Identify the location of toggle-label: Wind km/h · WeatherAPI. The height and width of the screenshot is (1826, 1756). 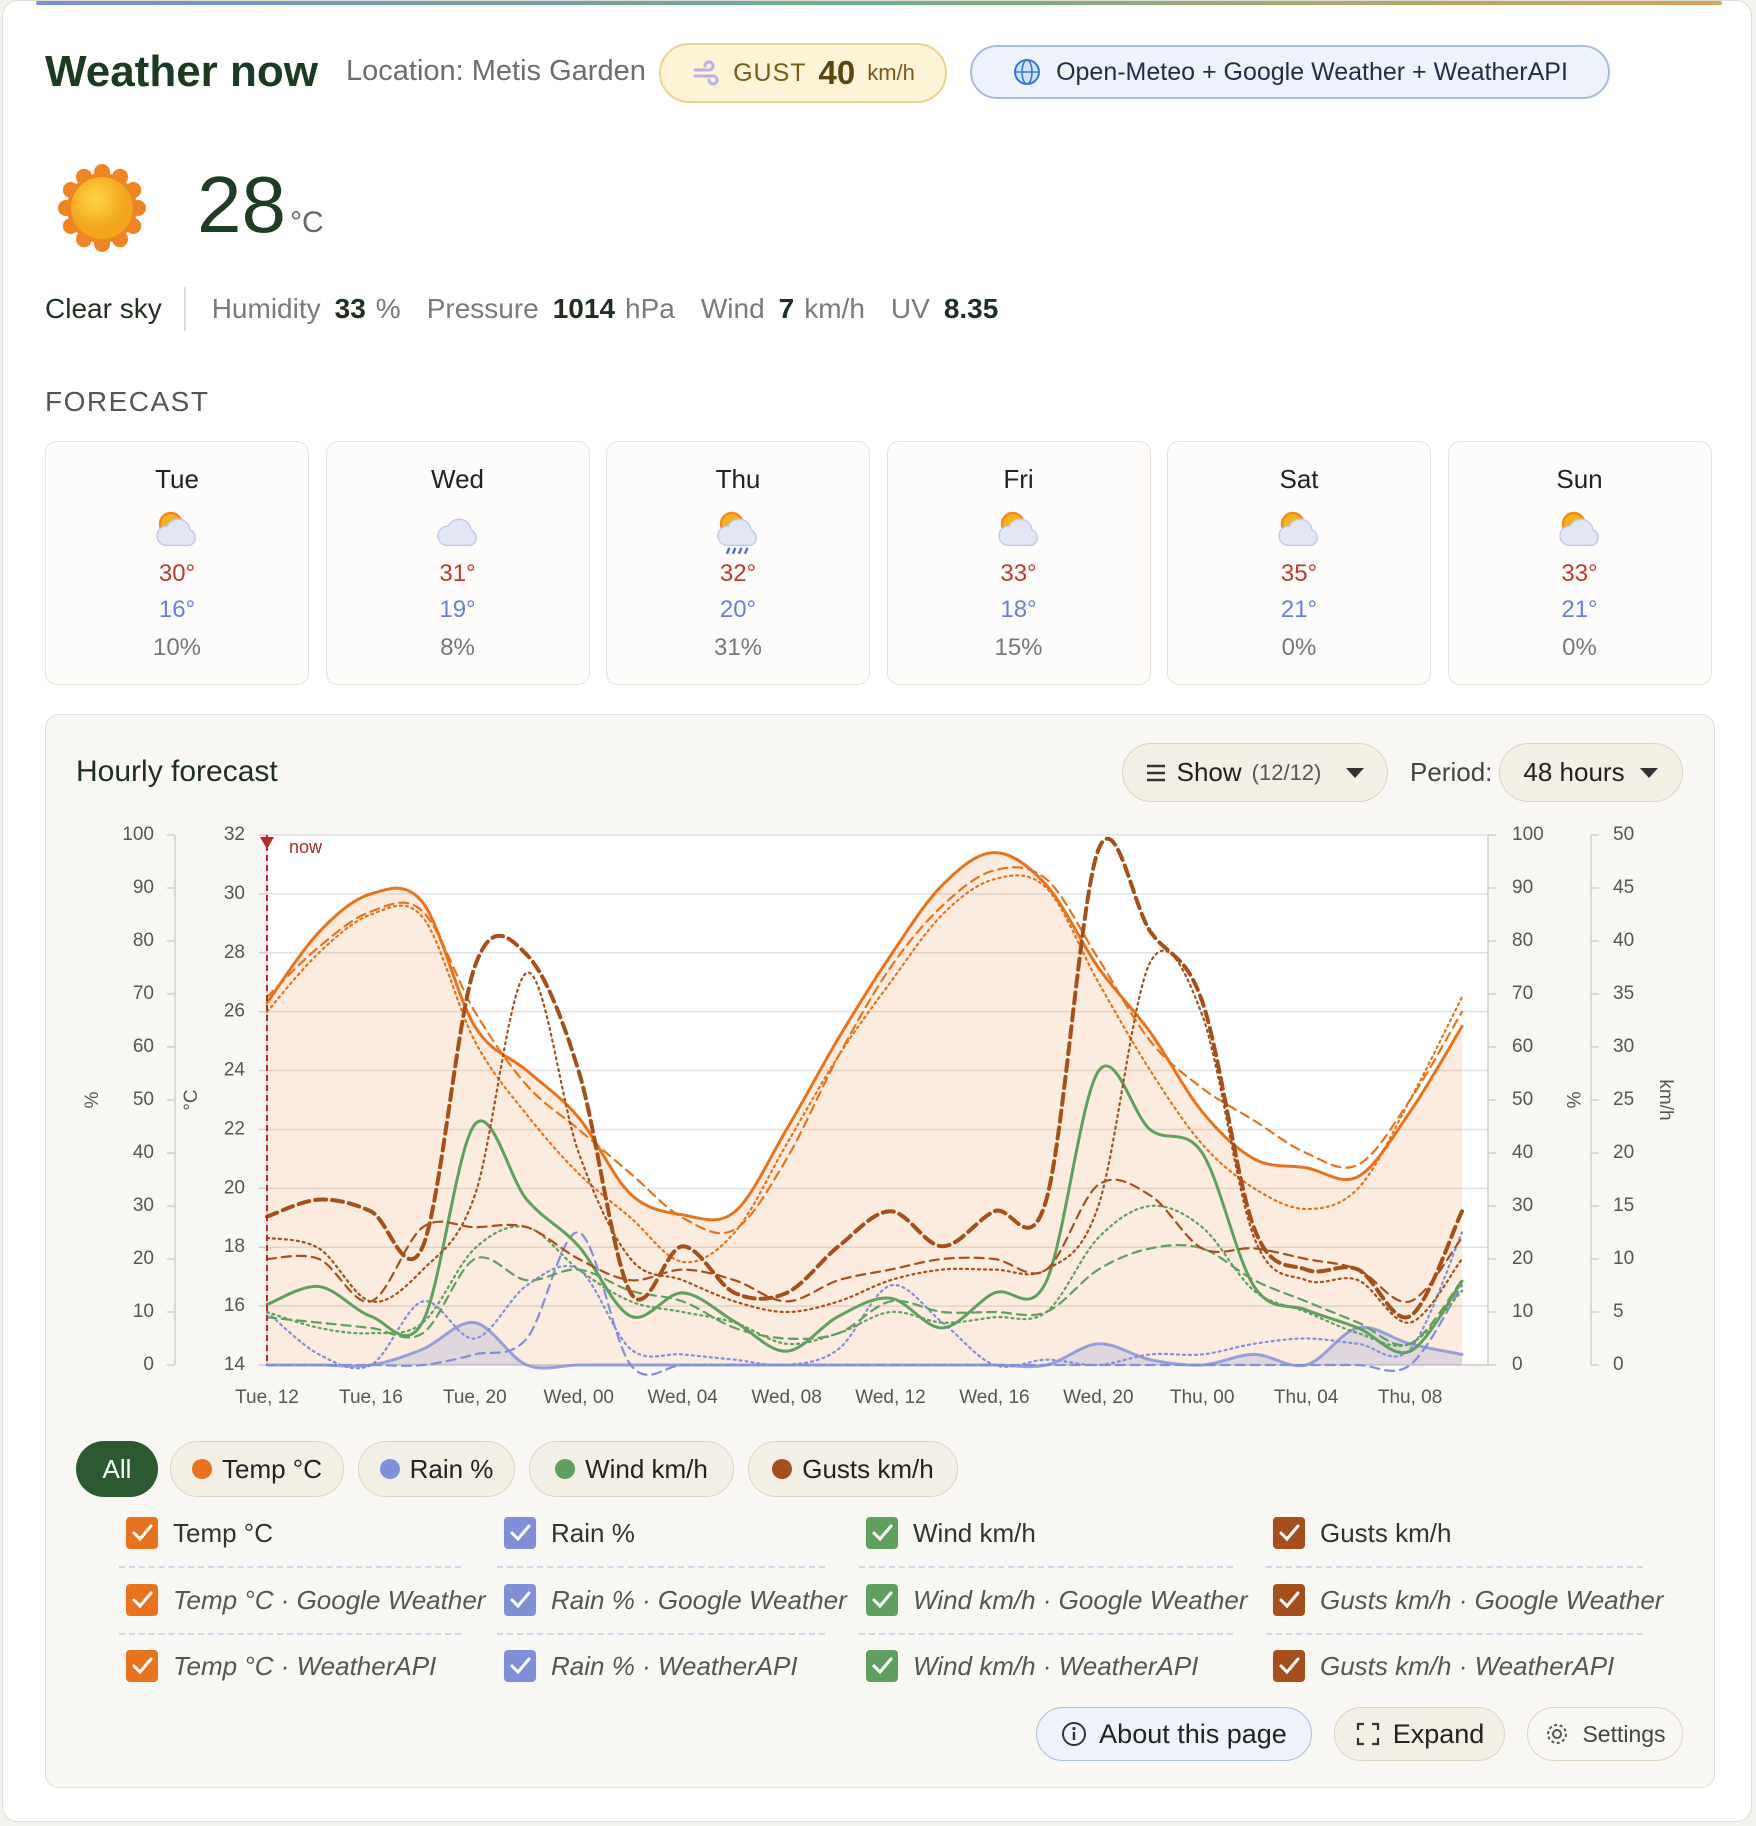
(1056, 1665).